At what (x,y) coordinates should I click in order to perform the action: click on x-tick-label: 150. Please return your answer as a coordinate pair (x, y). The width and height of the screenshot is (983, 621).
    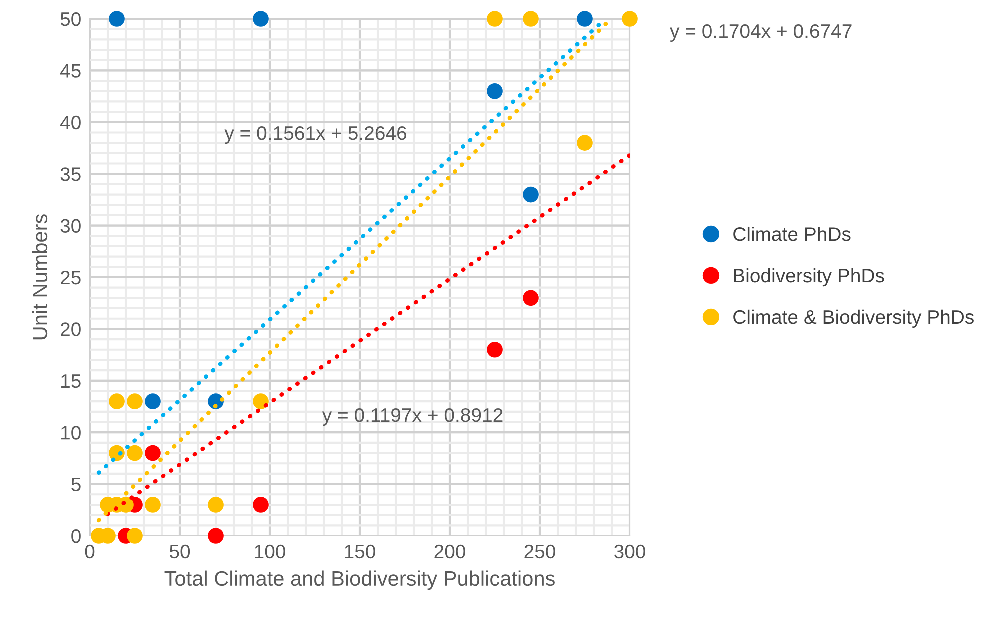
    Looking at the image, I should click on (360, 551).